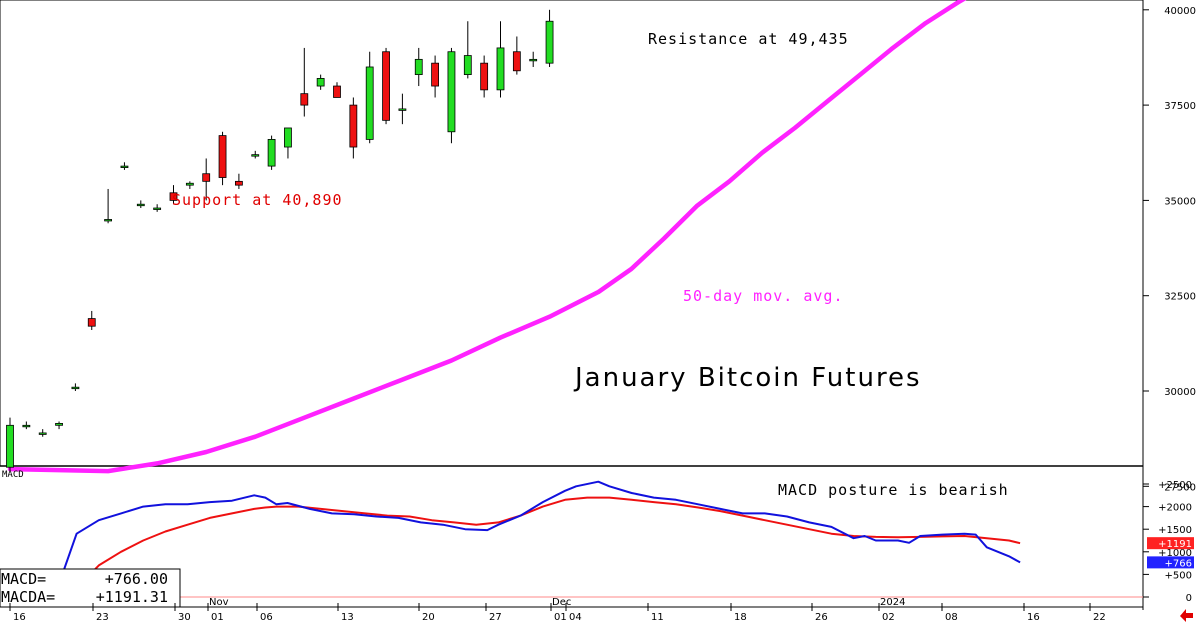 This screenshot has width=1200, height=623. Describe the element at coordinates (892, 602) in the screenshot. I see `month-label: 2024` at that location.